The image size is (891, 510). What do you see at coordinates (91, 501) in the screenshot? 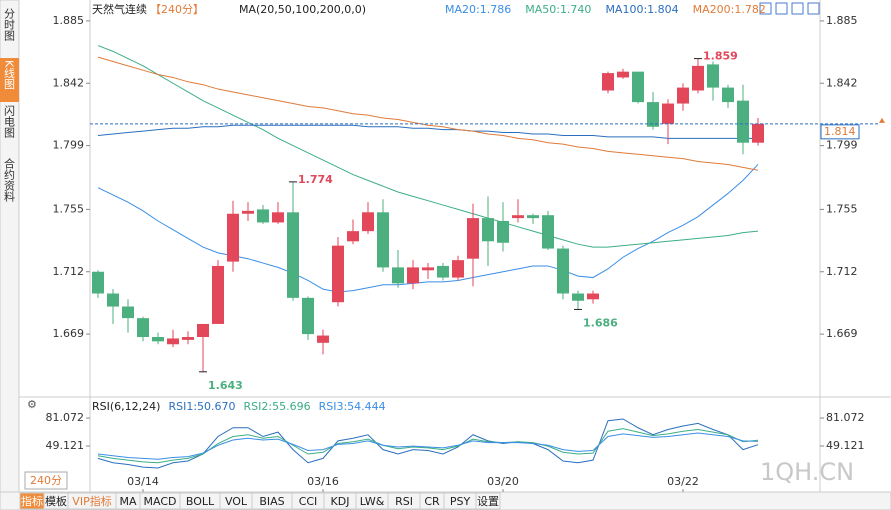
I see `toolbar-label: VIP指标` at bounding box center [91, 501].